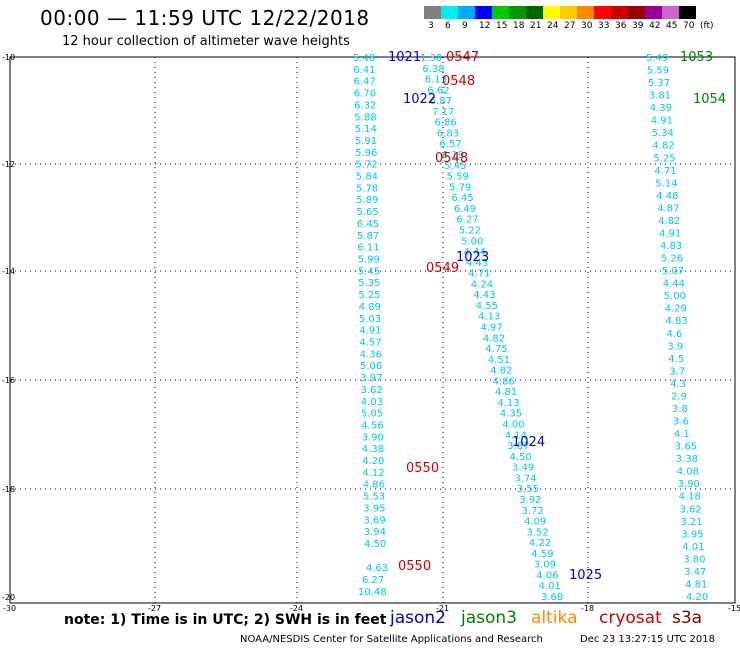 The width and height of the screenshot is (740, 650). Describe the element at coordinates (655, 26) in the screenshot. I see `scale-label: 42` at that location.